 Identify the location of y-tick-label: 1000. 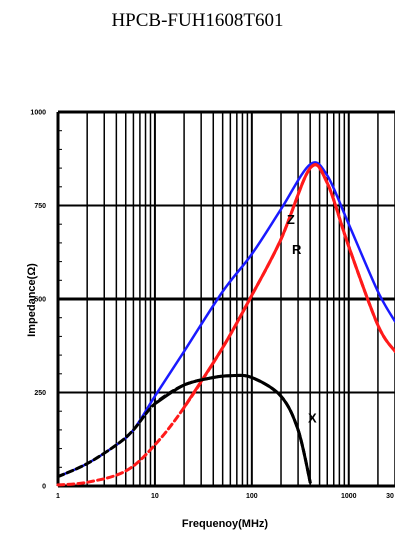
(38, 113).